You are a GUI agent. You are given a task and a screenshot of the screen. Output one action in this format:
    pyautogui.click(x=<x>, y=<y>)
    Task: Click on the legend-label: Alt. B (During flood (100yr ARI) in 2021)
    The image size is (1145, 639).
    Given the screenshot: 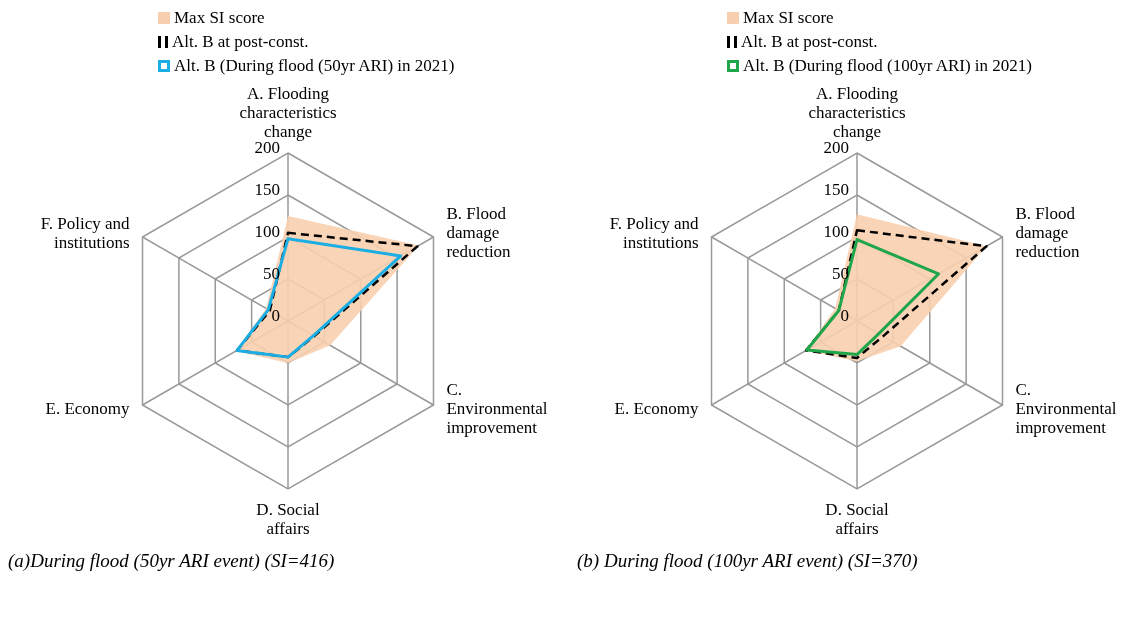 What is the action you would take?
    pyautogui.click(x=887, y=66)
    